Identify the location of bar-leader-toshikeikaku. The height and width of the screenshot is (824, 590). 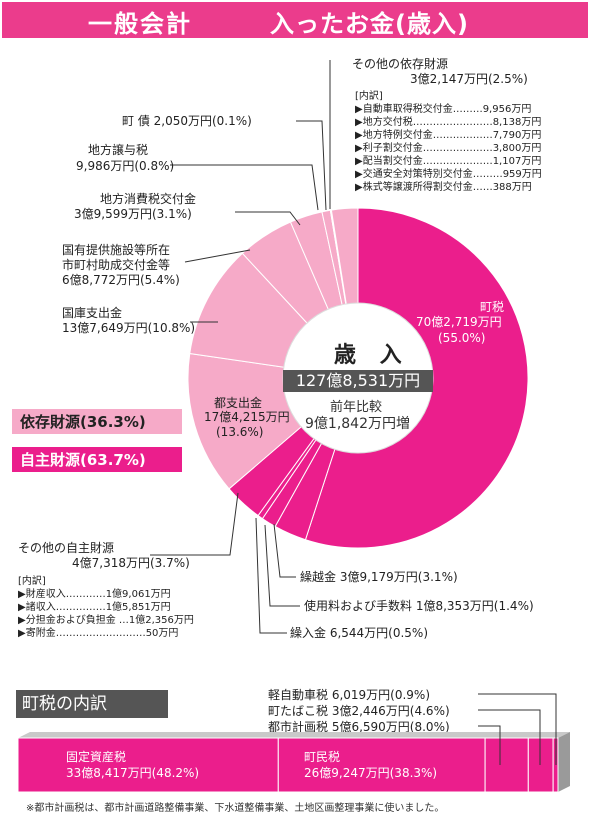
(489, 745).